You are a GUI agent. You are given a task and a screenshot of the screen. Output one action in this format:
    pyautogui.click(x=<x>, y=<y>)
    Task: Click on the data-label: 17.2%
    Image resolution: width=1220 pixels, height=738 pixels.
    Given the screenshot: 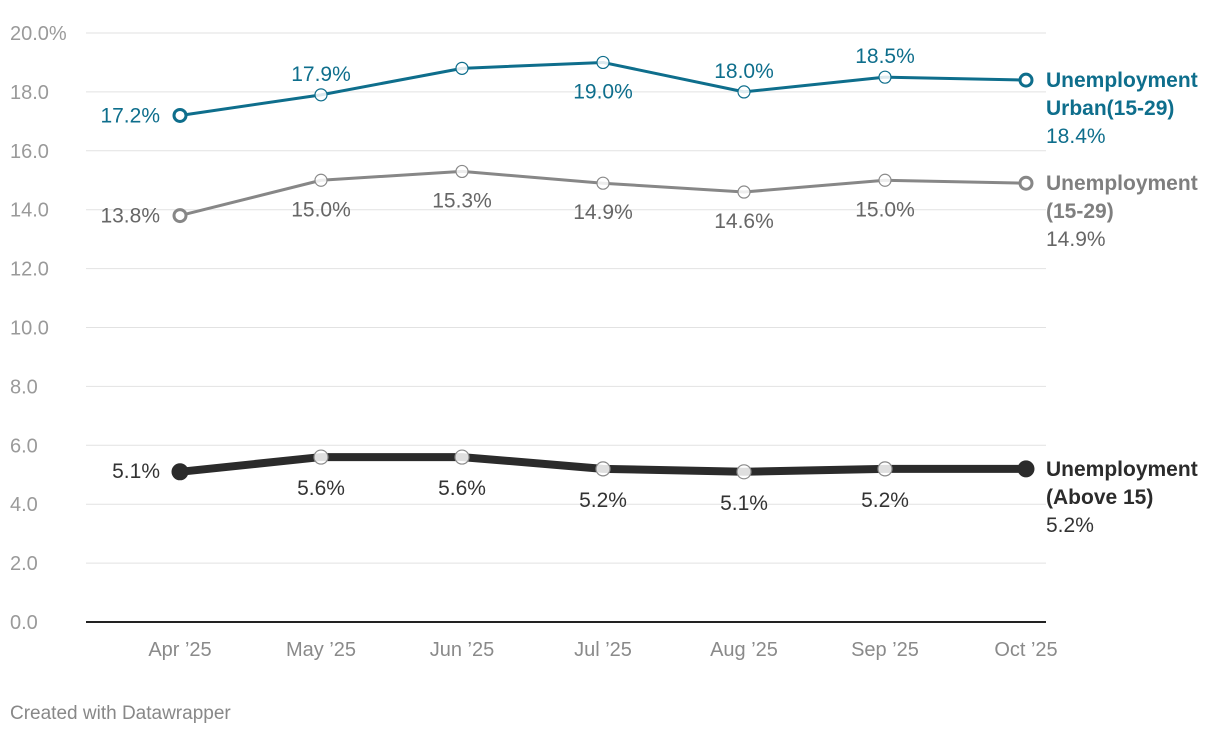 What is the action you would take?
    pyautogui.click(x=130, y=115)
    